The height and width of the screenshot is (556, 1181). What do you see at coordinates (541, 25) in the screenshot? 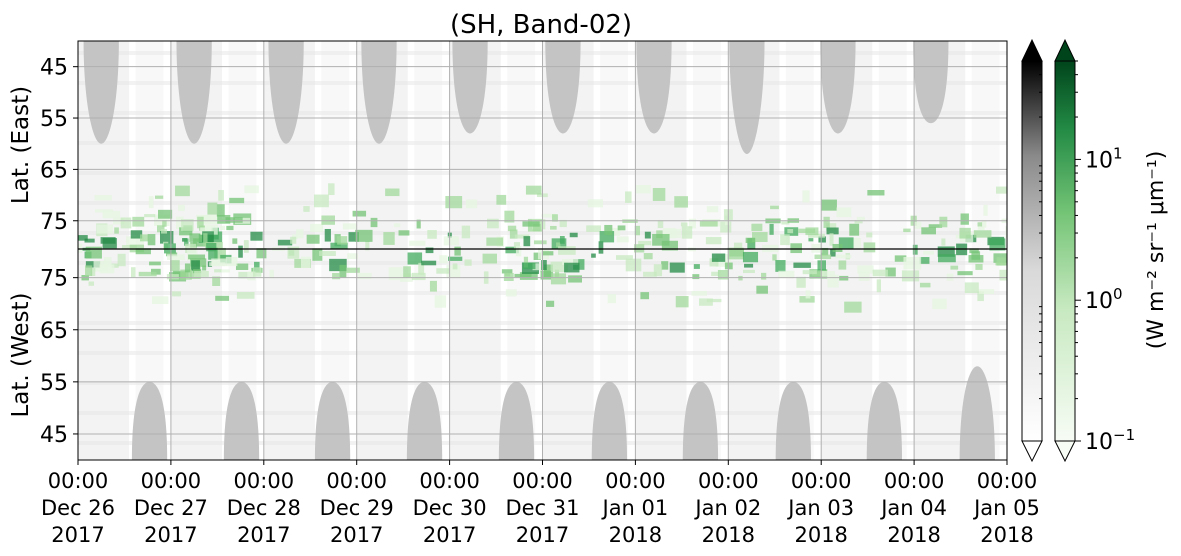
I see `chart-title: (SH, Band-02)` at bounding box center [541, 25].